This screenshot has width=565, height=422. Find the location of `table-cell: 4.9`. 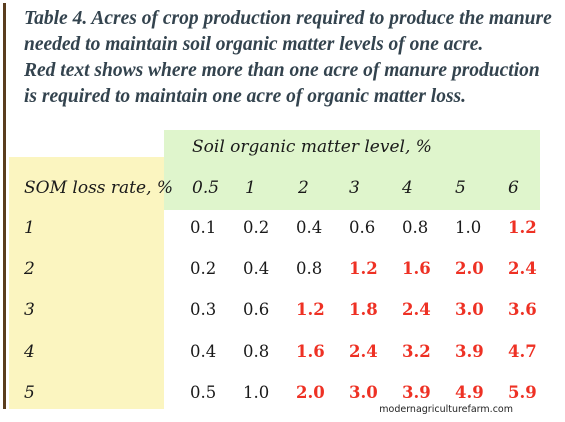

table-cell: 4.9 is located at coordinates (469, 392).